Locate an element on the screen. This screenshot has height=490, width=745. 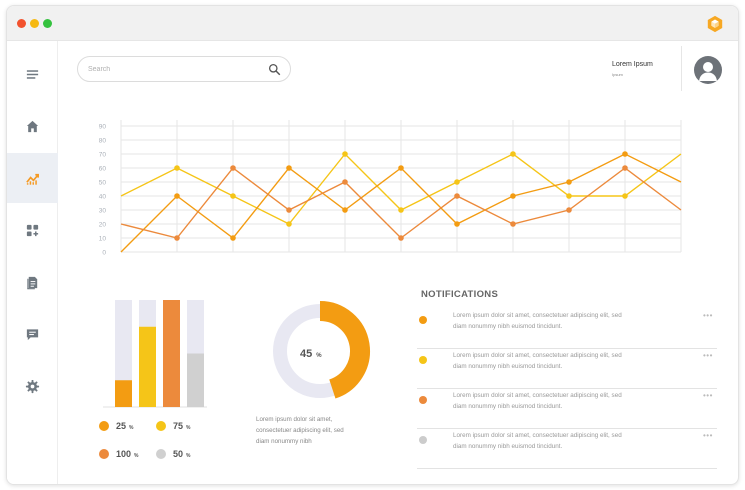
settings-icon is located at coordinates (32, 386).